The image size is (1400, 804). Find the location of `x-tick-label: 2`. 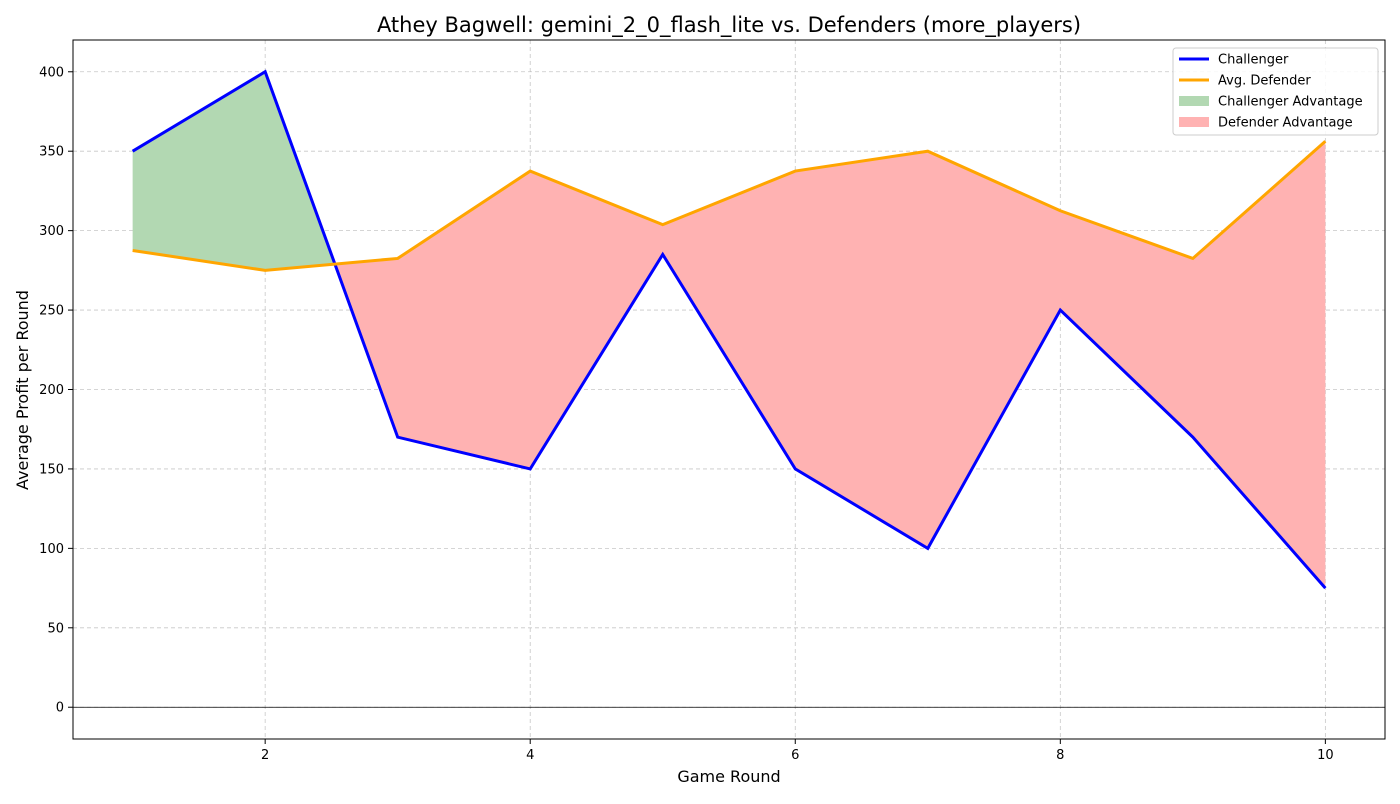

x-tick-label: 2 is located at coordinates (265, 755).